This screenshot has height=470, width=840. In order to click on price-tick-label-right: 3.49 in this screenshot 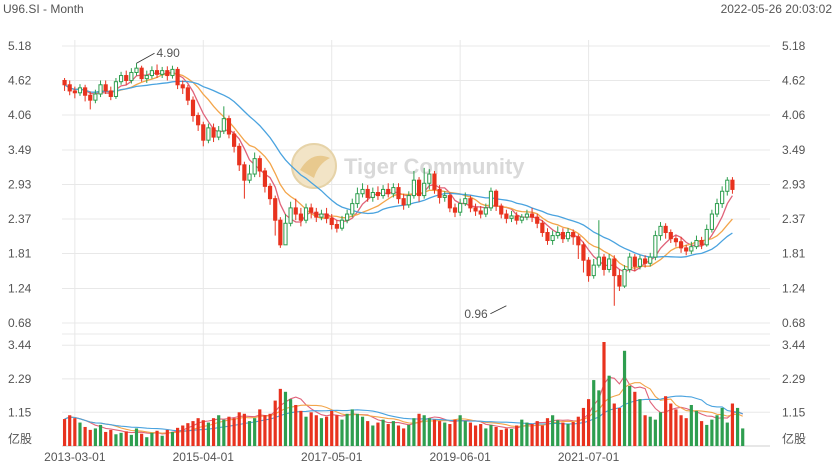, I will do `click(794, 150)`.